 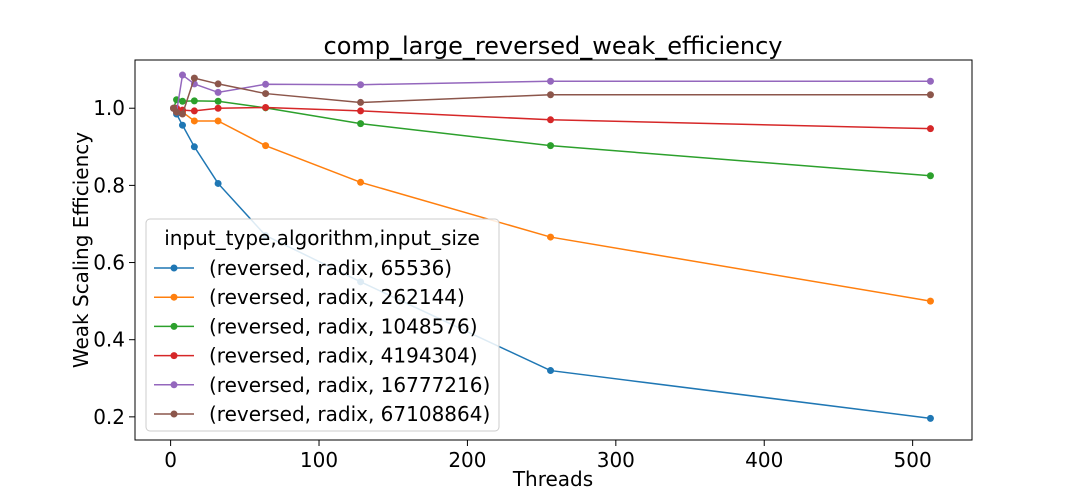 What do you see at coordinates (319, 460) in the screenshot?
I see `x-tick-label: 100` at bounding box center [319, 460].